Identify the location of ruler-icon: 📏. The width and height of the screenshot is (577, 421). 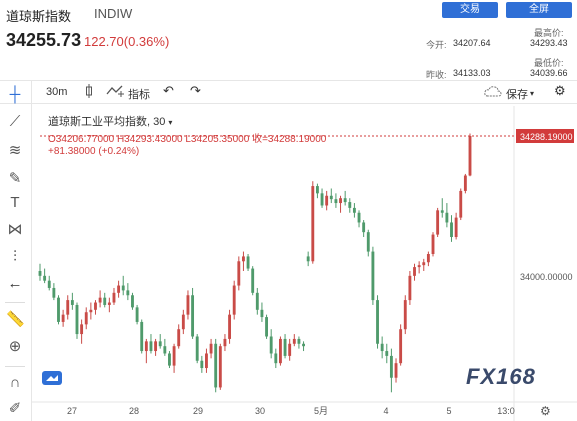
(15, 319).